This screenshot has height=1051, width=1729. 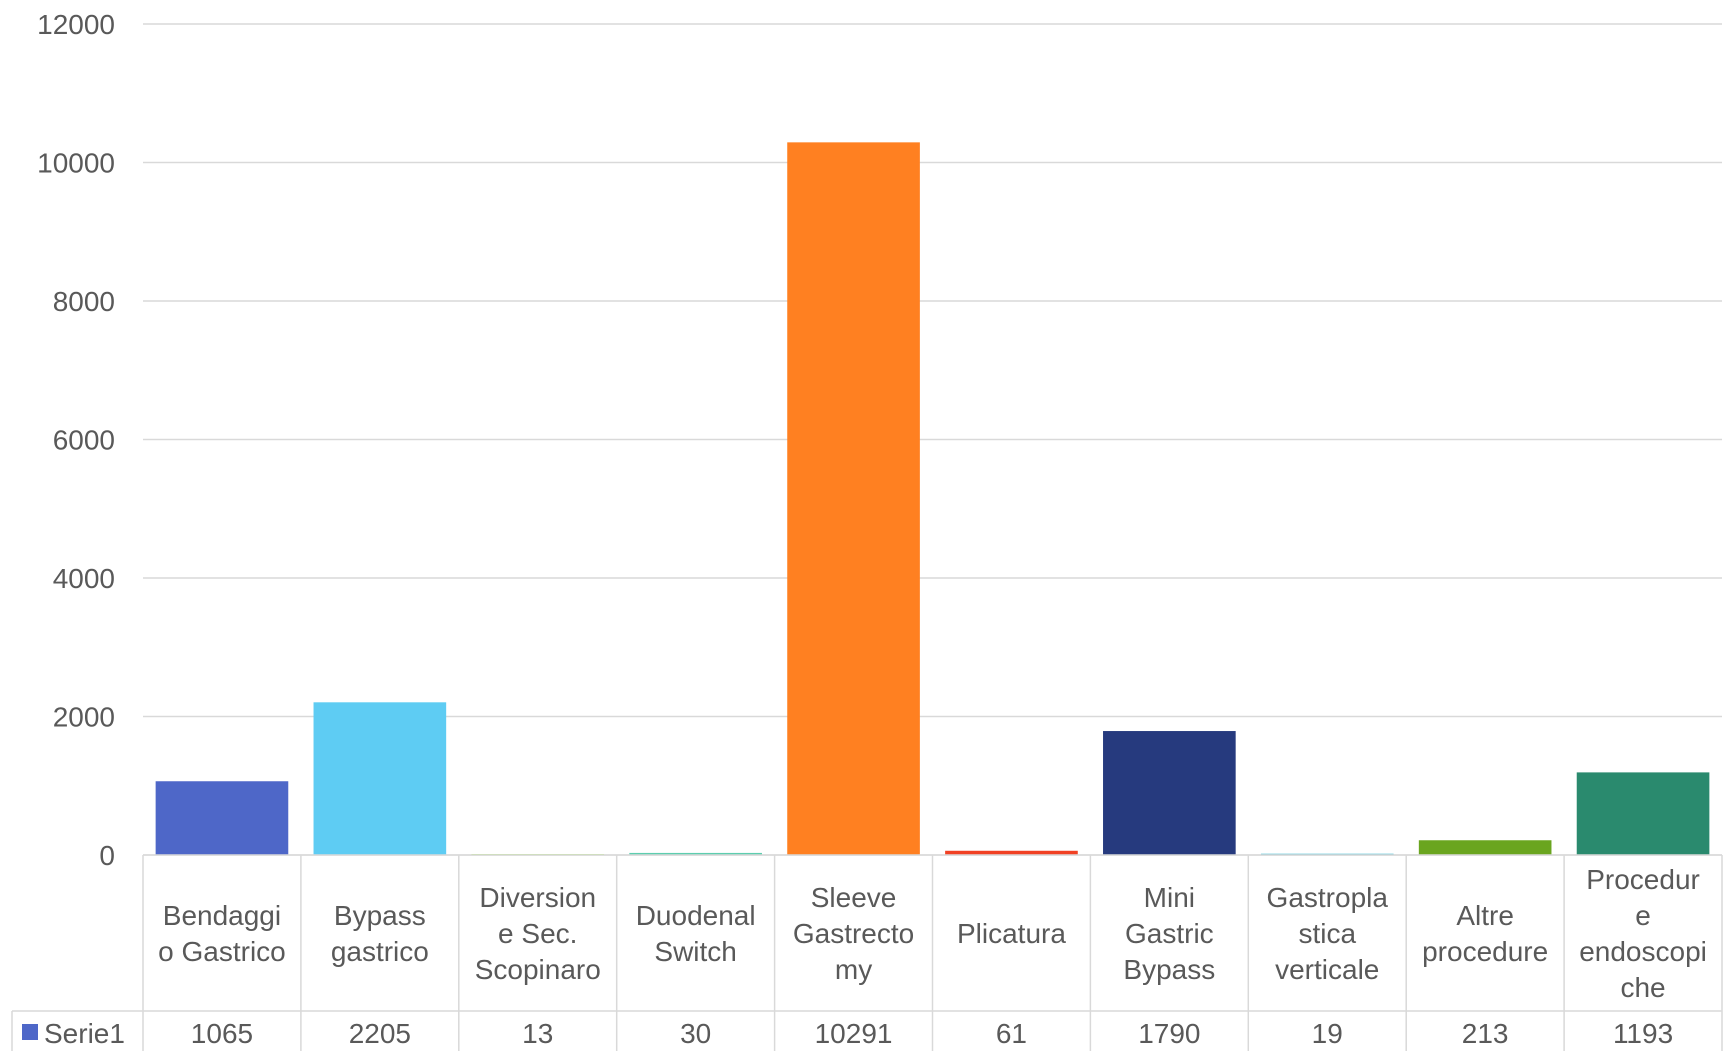 I want to click on y-tick-label: 4000, so click(x=84, y=578).